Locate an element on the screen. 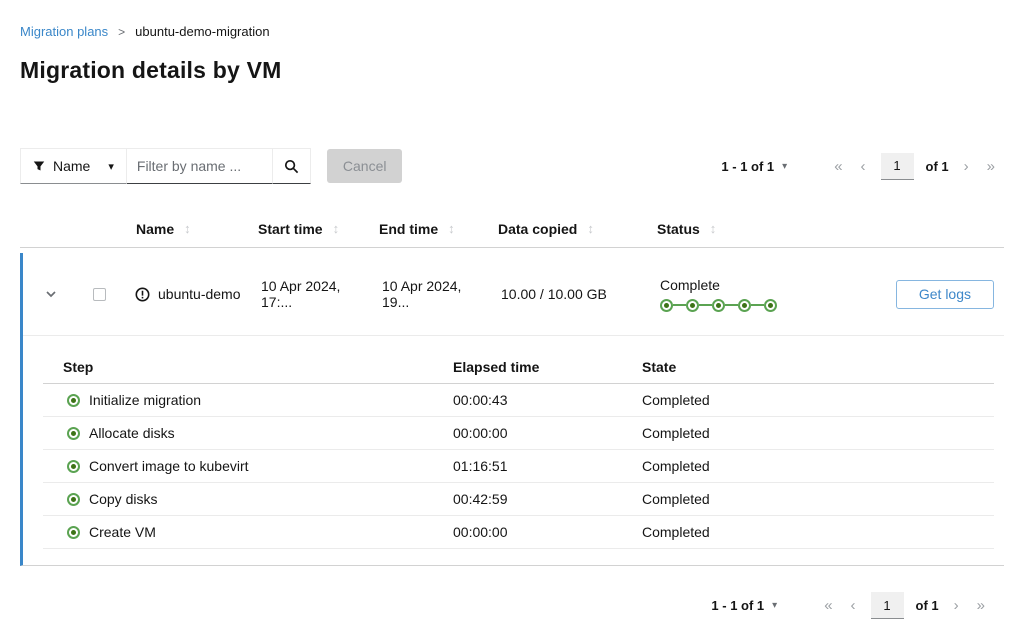  step-row: Create VM 00:00:00 Completed is located at coordinates (518, 532).